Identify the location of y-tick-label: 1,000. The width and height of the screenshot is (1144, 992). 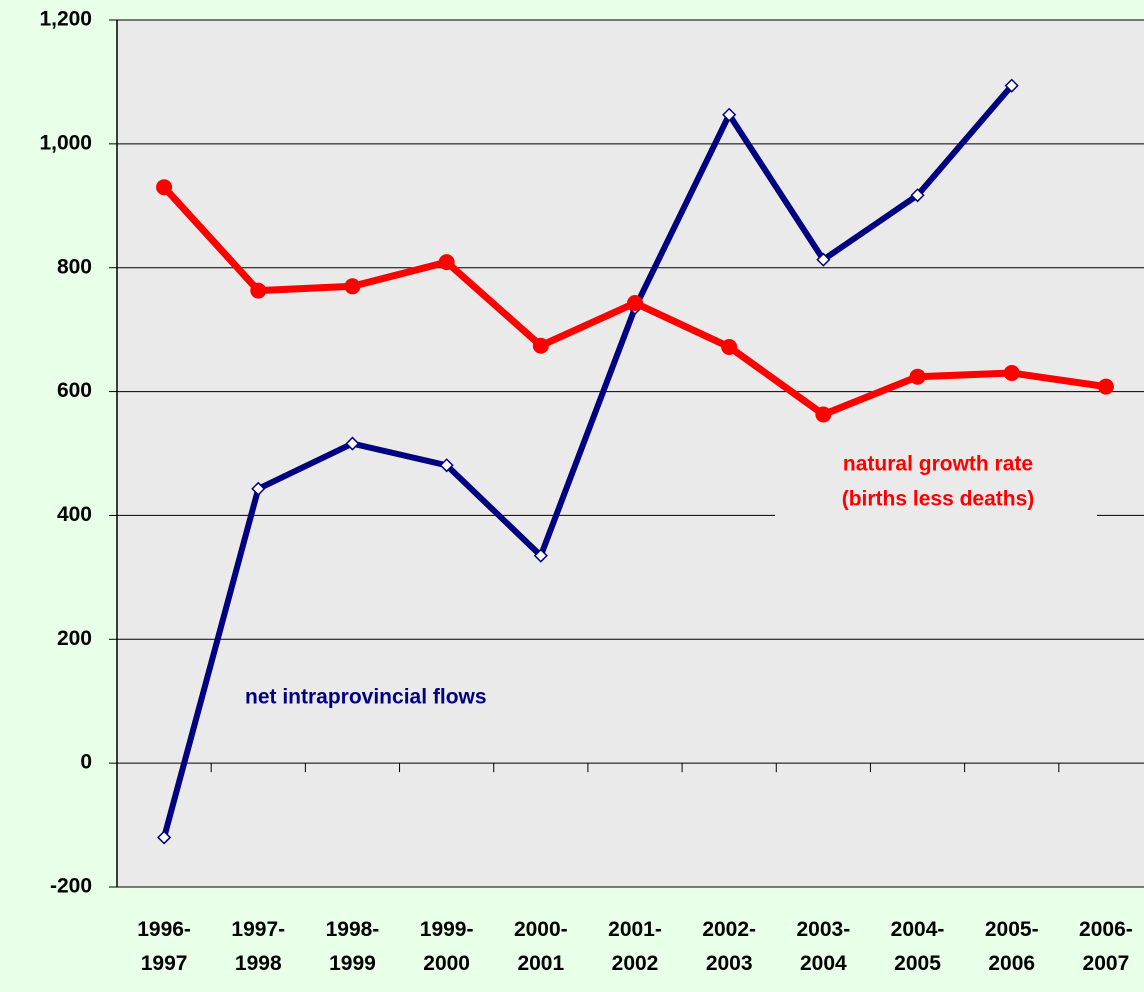
(65, 142).